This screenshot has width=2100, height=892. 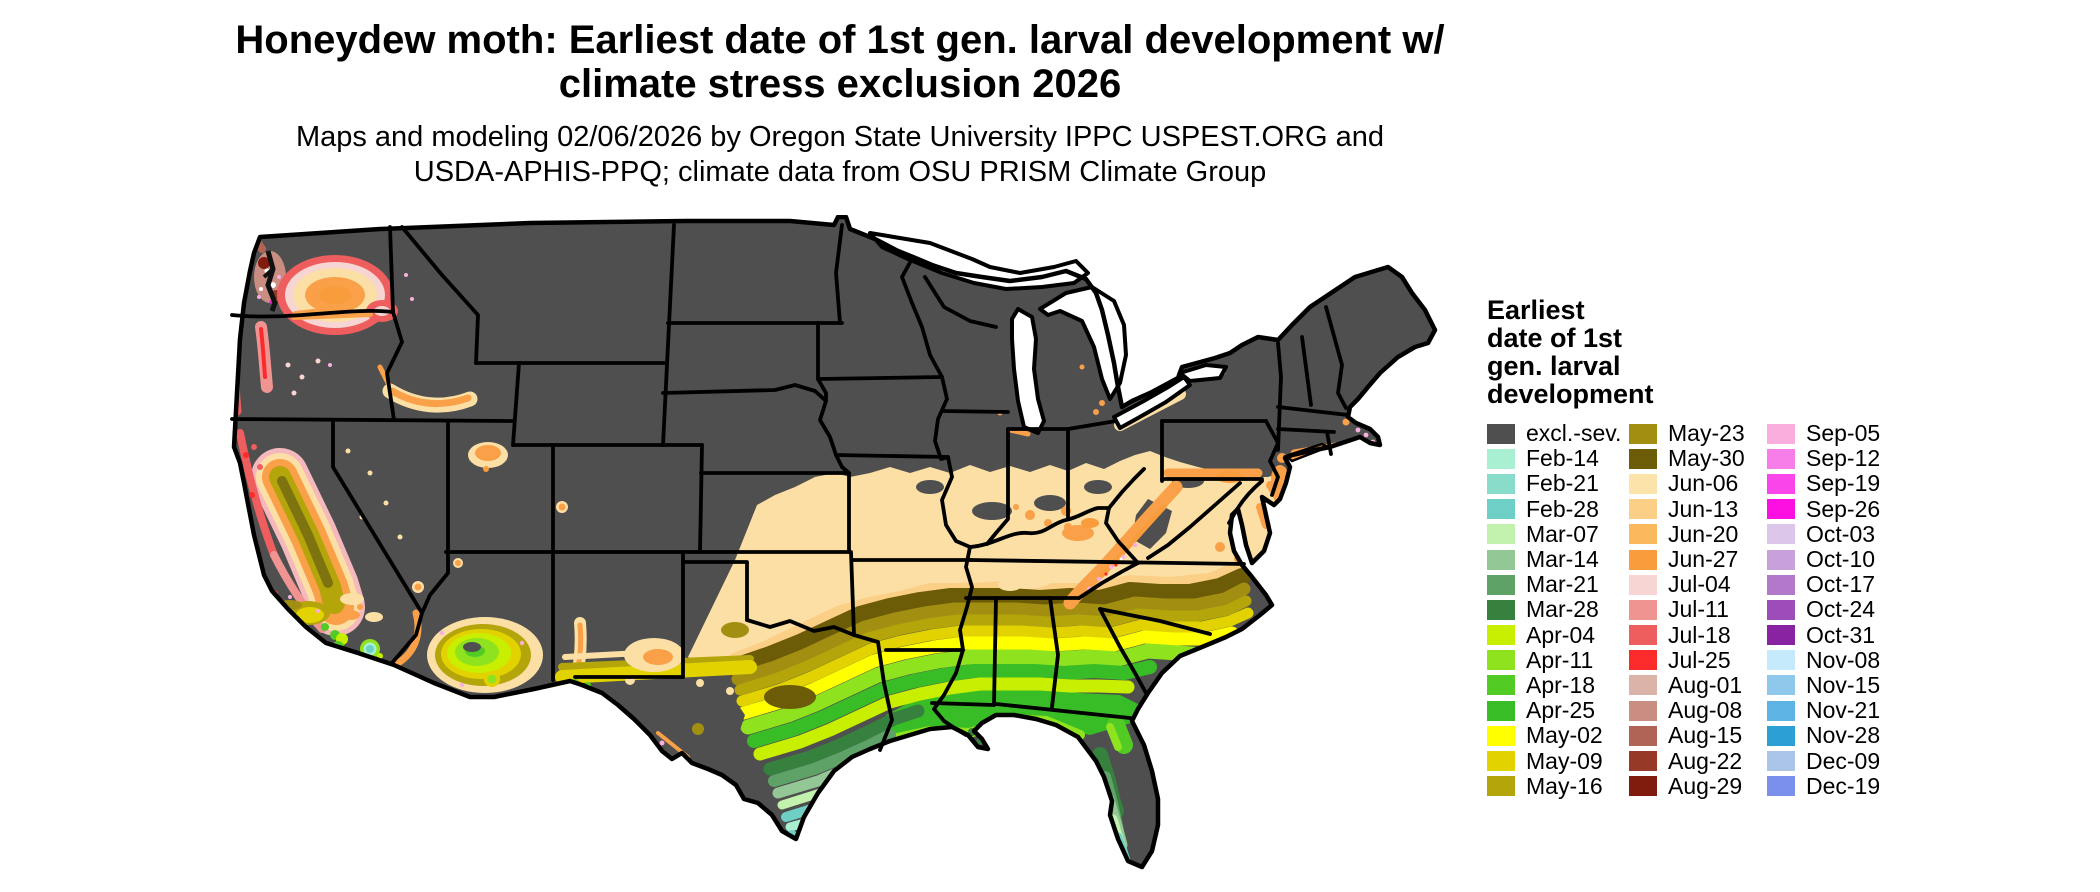 I want to click on legend-label: Nov-28, so click(x=1843, y=735).